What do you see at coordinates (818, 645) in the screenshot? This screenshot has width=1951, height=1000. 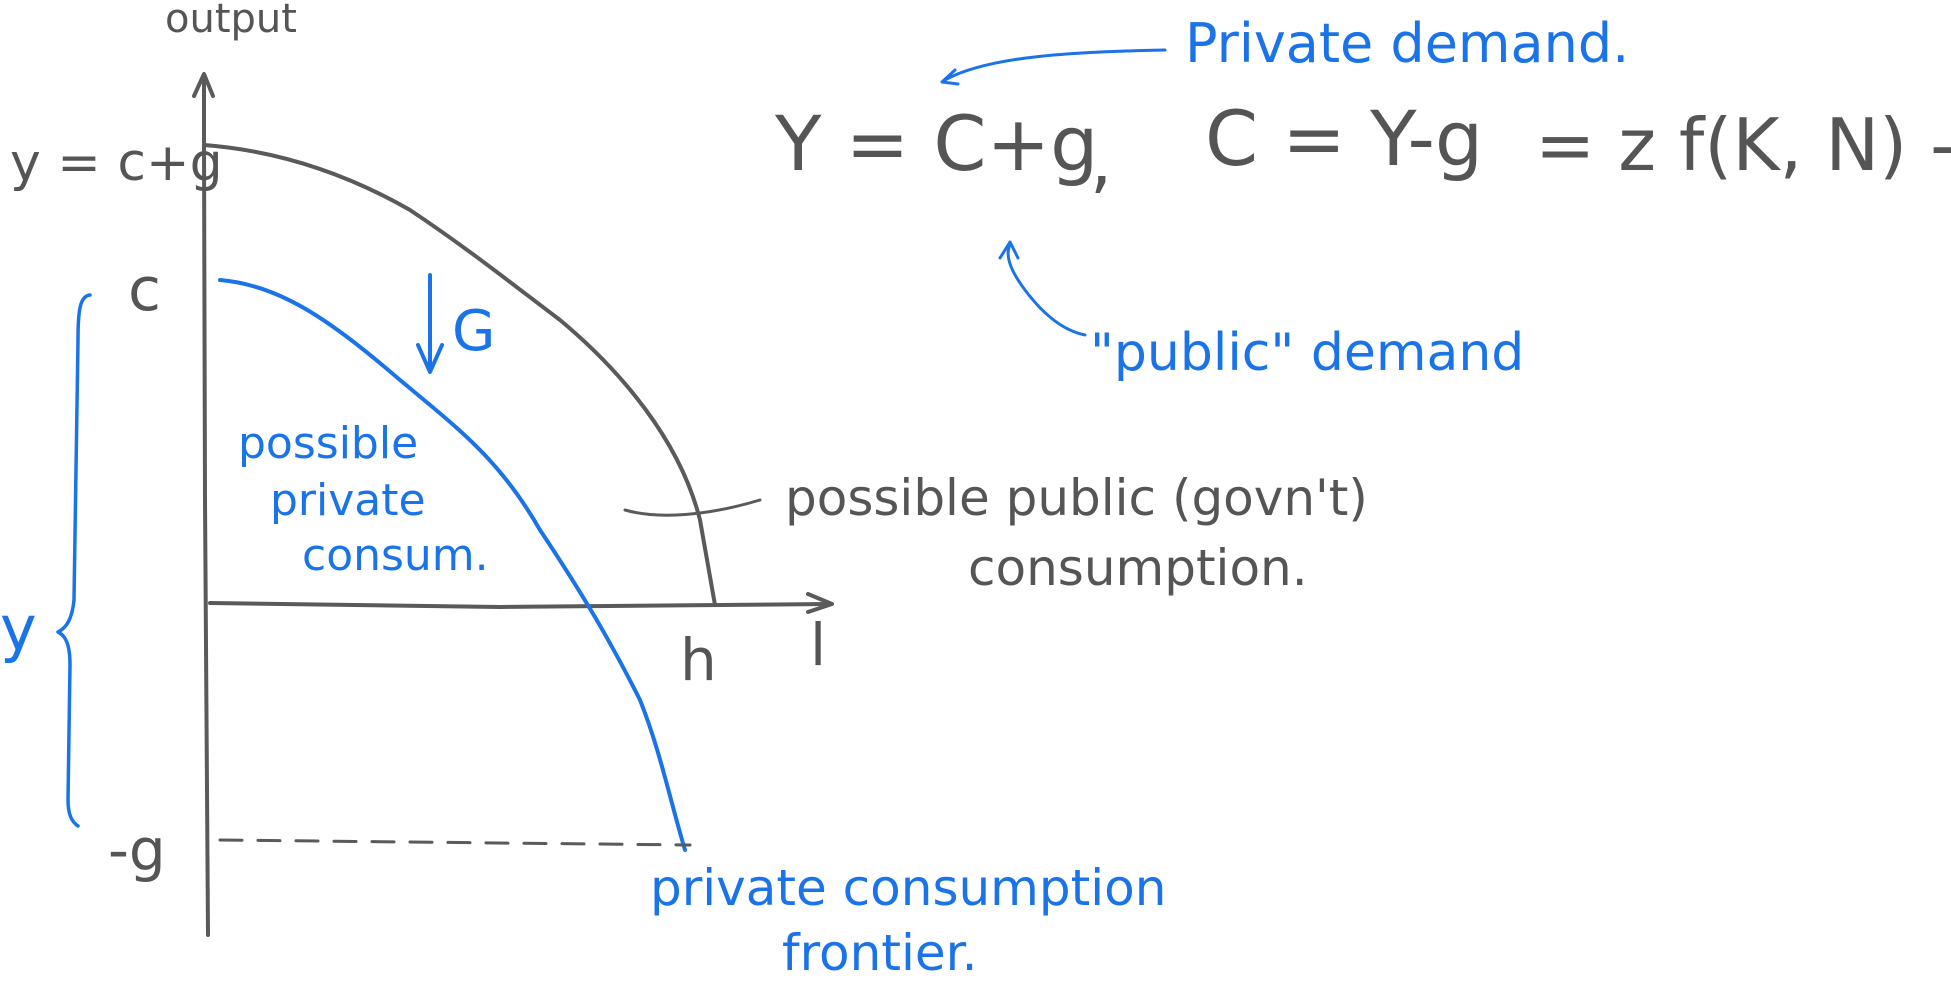 I see `x-axis-label: l` at bounding box center [818, 645].